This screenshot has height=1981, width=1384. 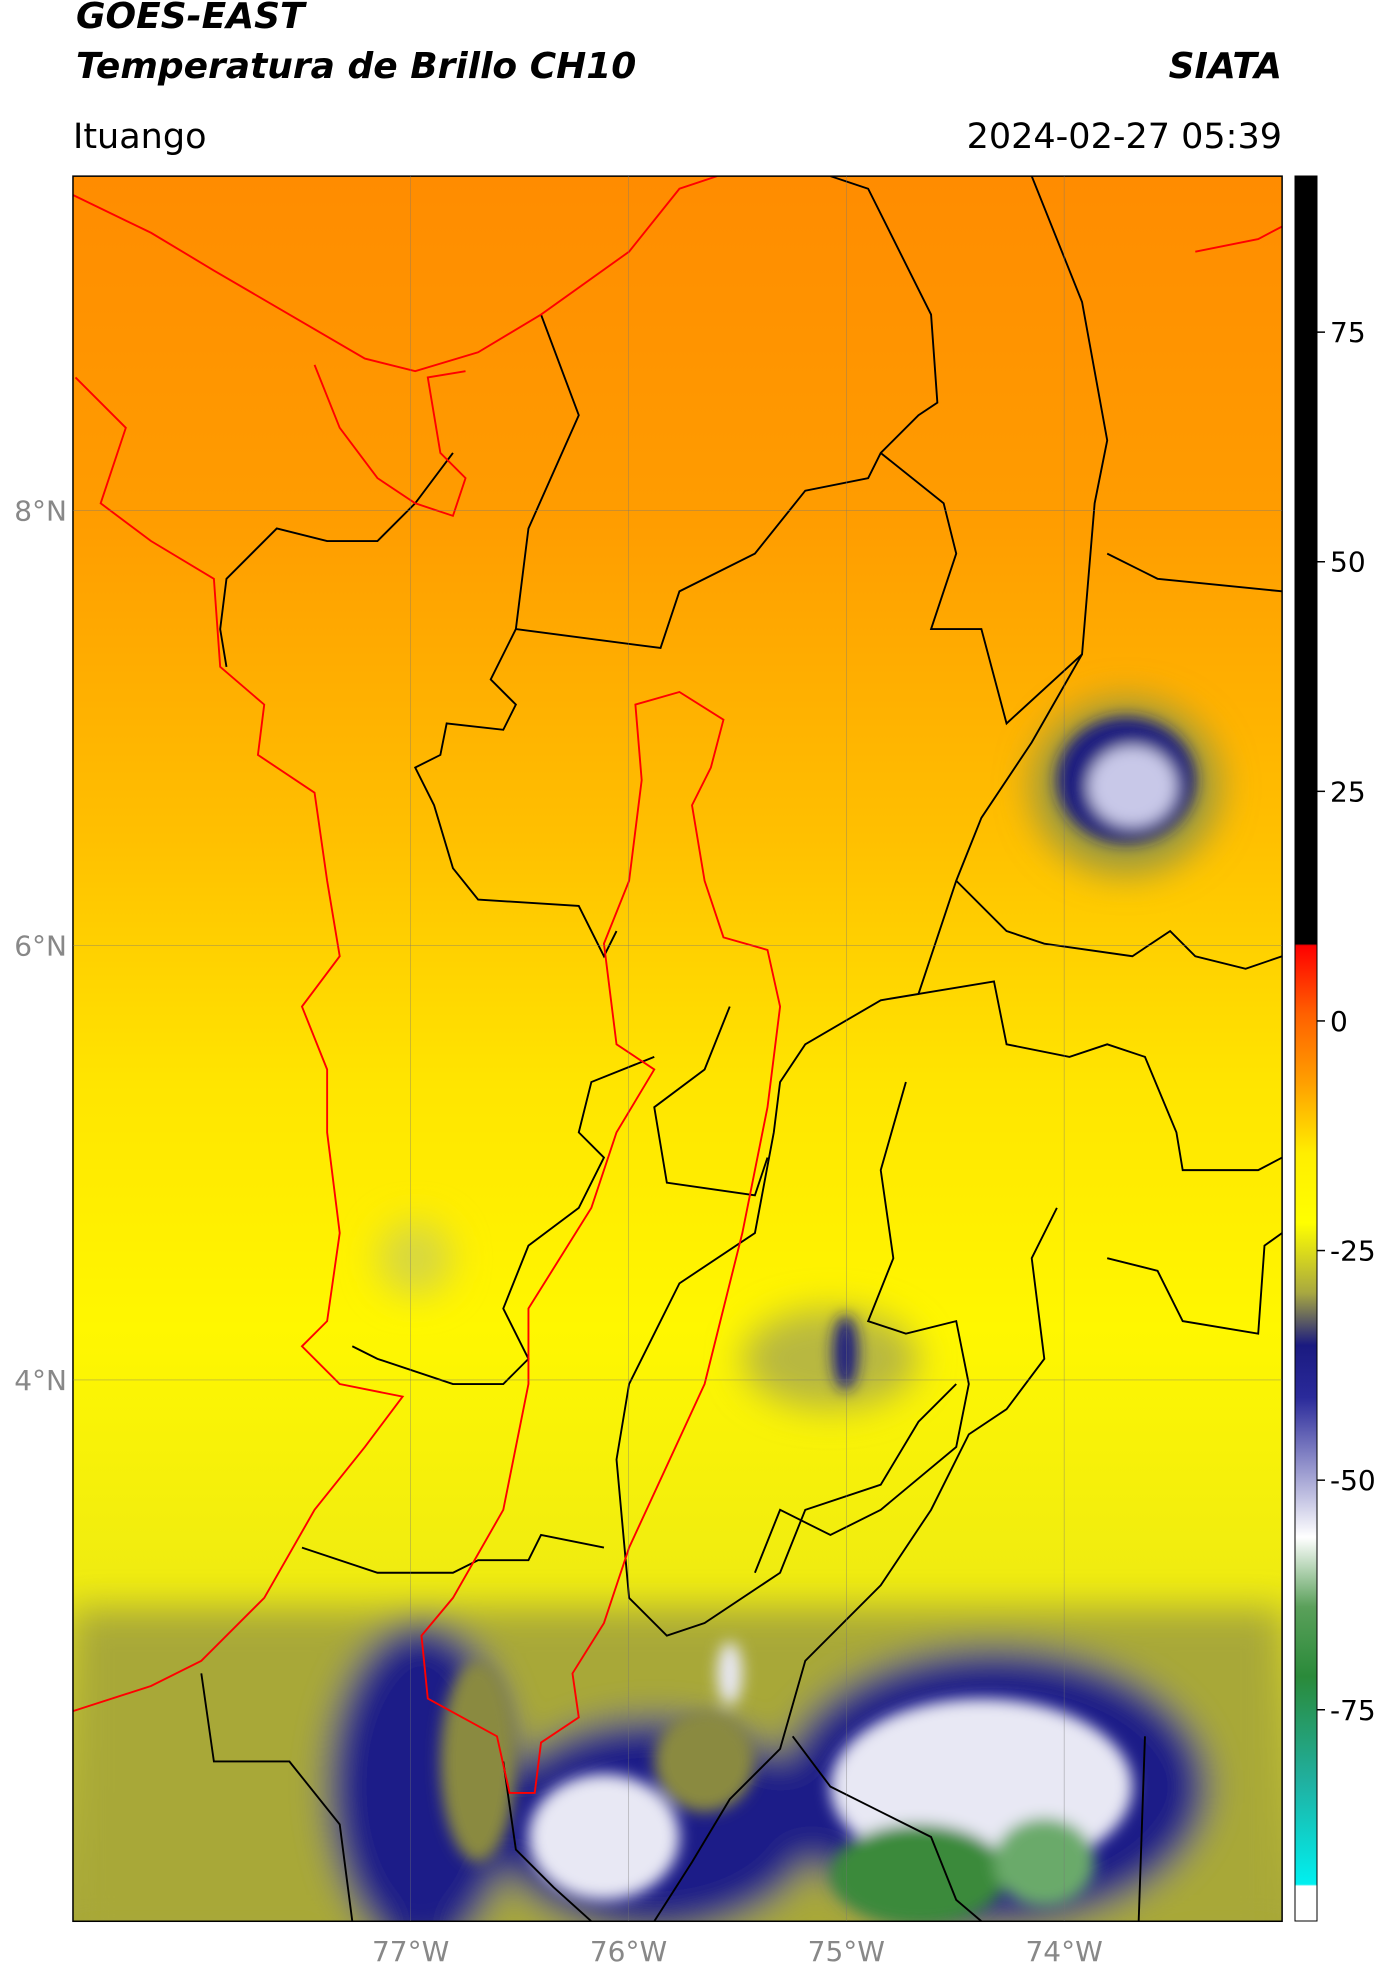 What do you see at coordinates (1353, 1710) in the screenshot?
I see `colorbar-tick-label: -75` at bounding box center [1353, 1710].